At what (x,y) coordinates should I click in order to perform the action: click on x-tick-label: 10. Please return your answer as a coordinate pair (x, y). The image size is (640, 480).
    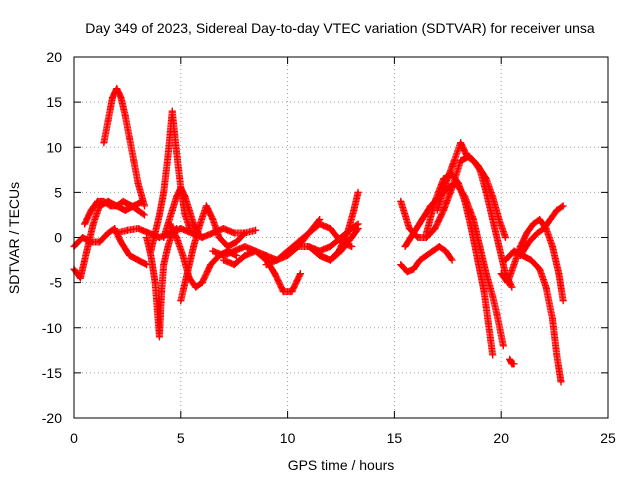
    Looking at the image, I should click on (288, 438).